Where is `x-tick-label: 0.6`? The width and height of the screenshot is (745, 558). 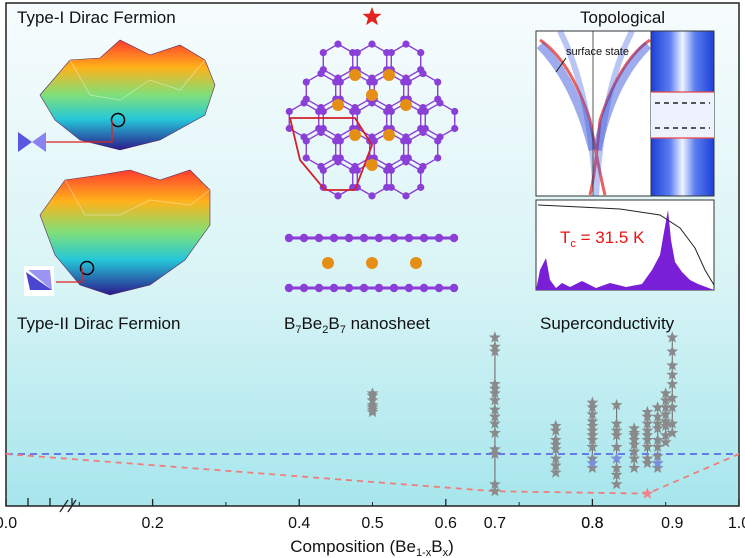
x-tick-label: 0.6 is located at coordinates (446, 523).